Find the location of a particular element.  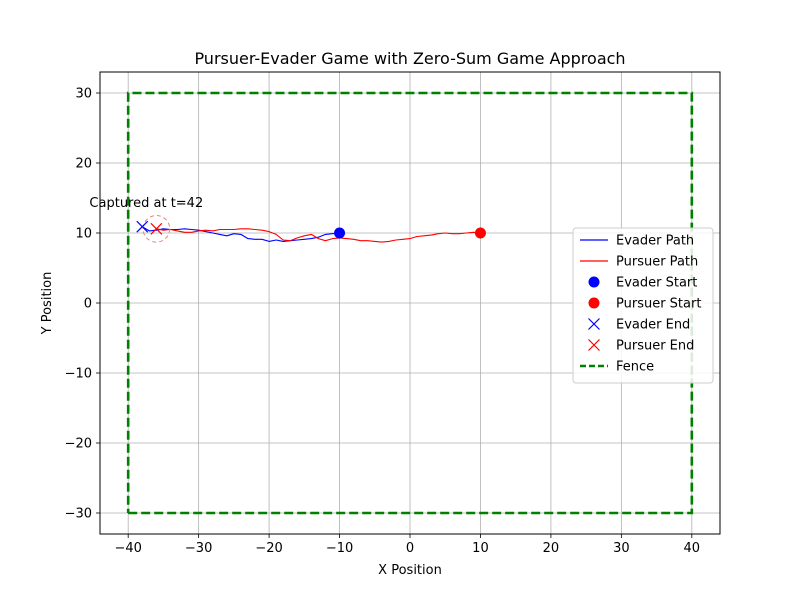

legend-item-evader-start: Evader Start is located at coordinates (642, 283).